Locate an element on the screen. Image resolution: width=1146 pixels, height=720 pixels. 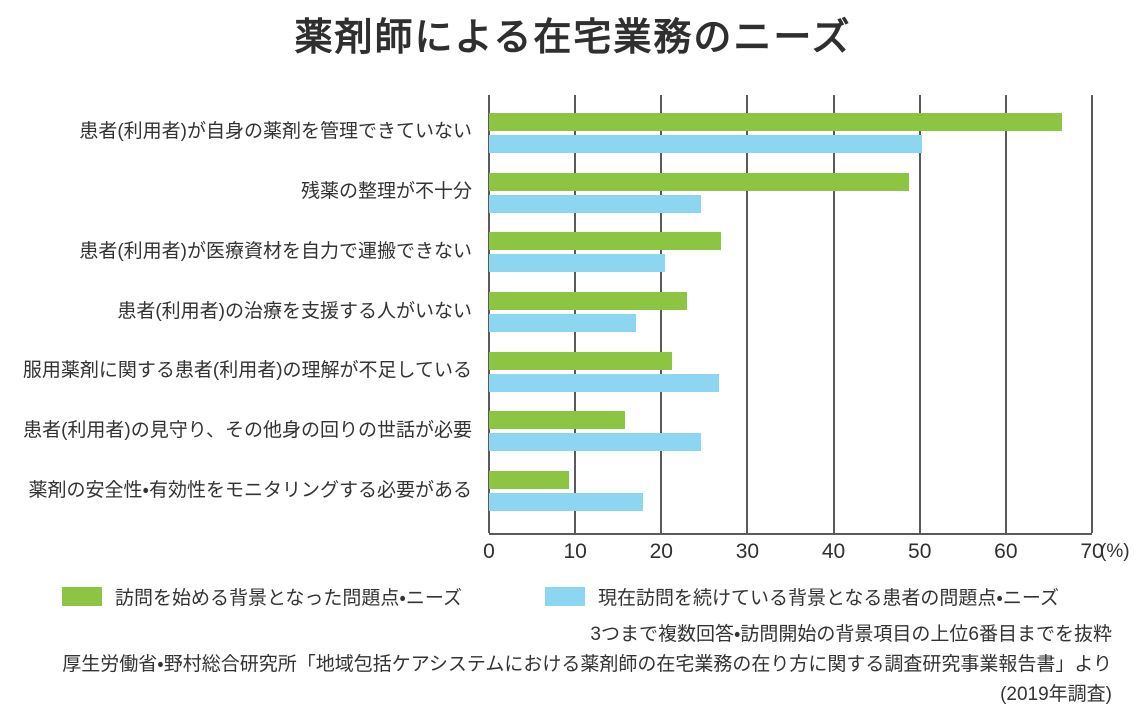
chart-title: 薬剤師による在宅業務のニーズ is located at coordinates (573, 38).